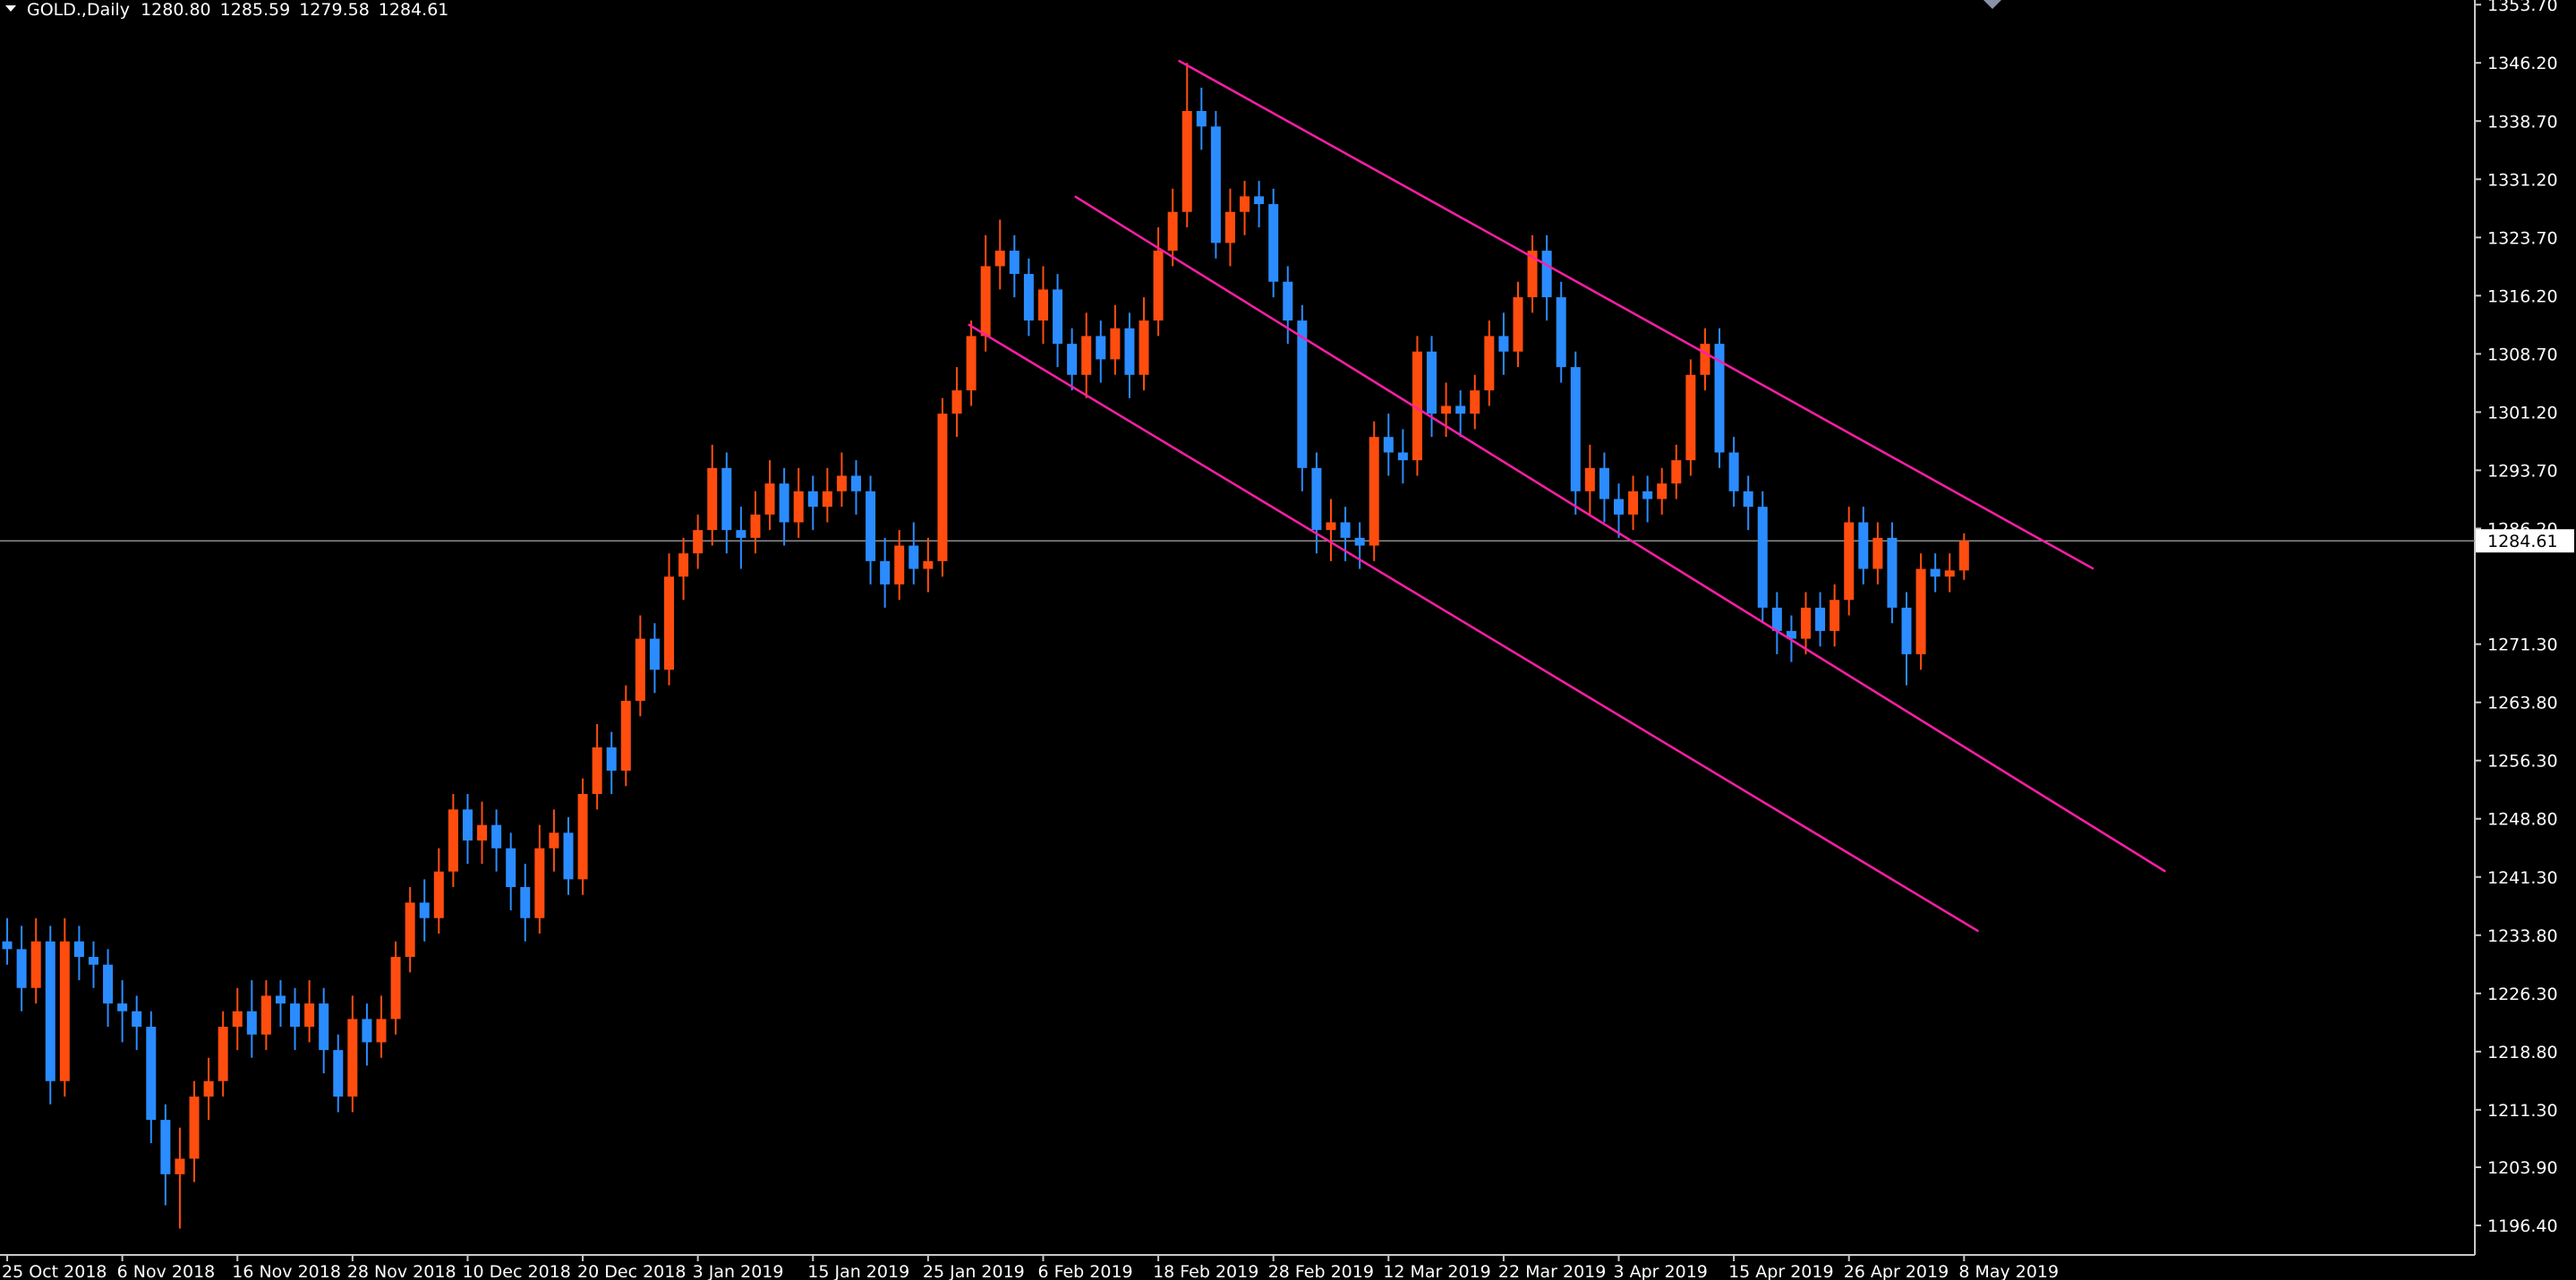 The height and width of the screenshot is (1280, 2576). I want to click on chart-header: GOLD.,Daily 1280.80 1285.59 1279.58 1284.61, so click(237, 10).